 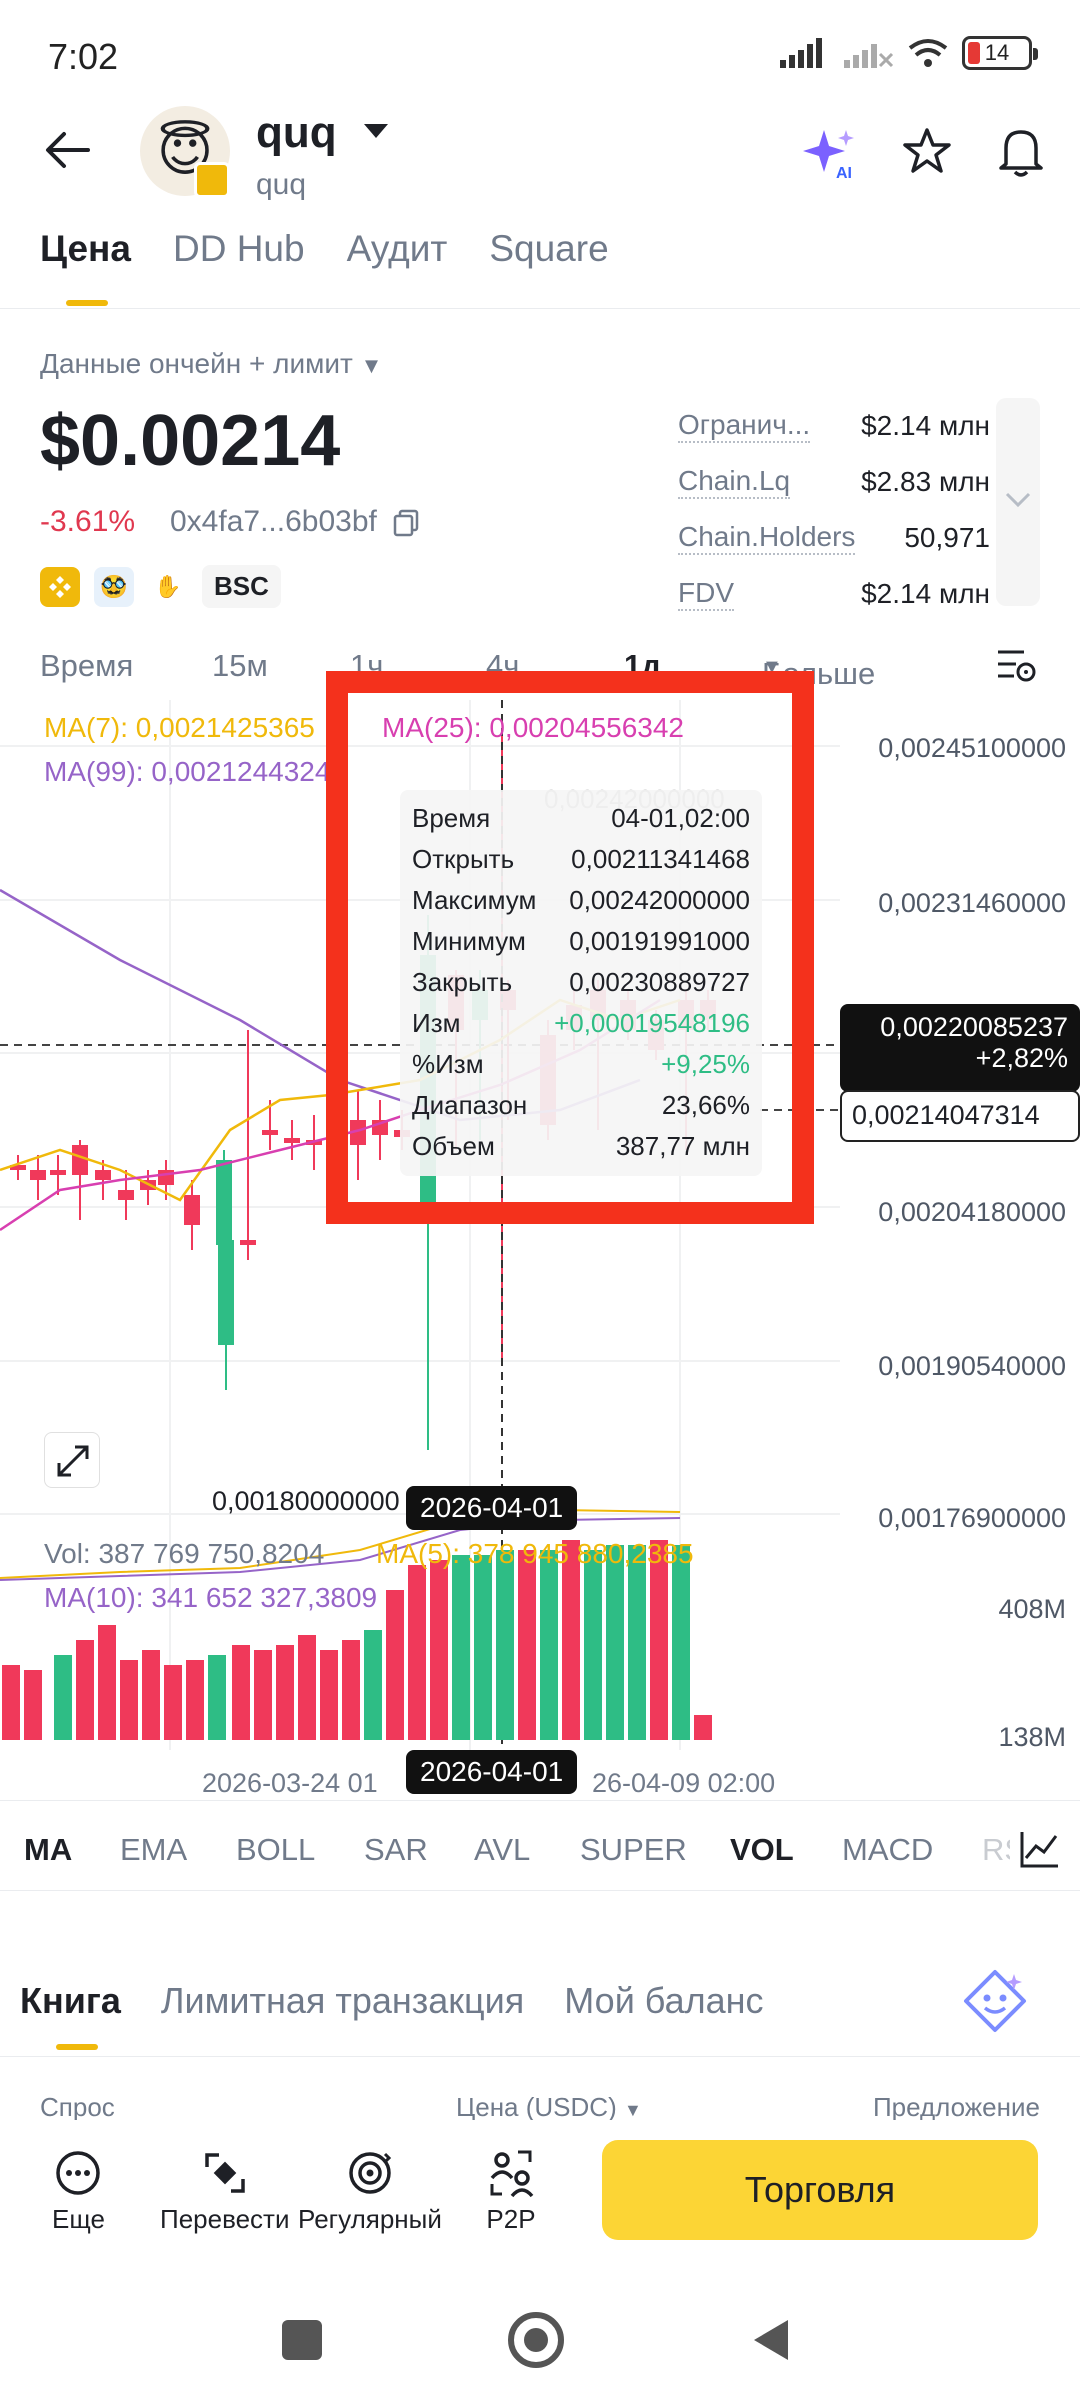 I want to click on wifi-icon, so click(x=928, y=53).